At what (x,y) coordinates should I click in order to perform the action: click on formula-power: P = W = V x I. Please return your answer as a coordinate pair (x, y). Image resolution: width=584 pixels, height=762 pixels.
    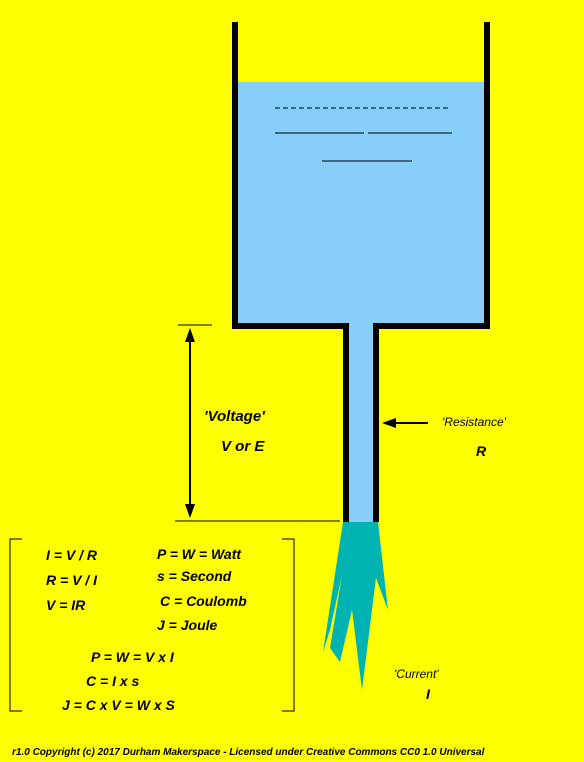
    Looking at the image, I should click on (133, 657).